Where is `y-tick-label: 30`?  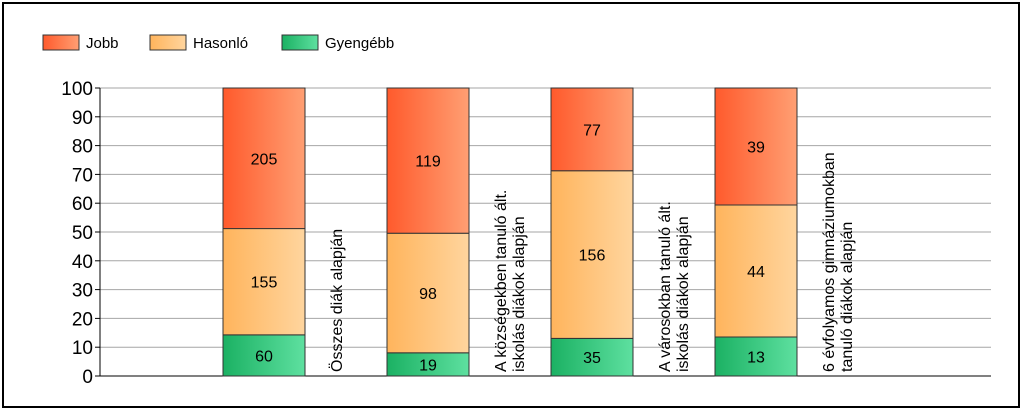 y-tick-label: 30 is located at coordinates (82, 291).